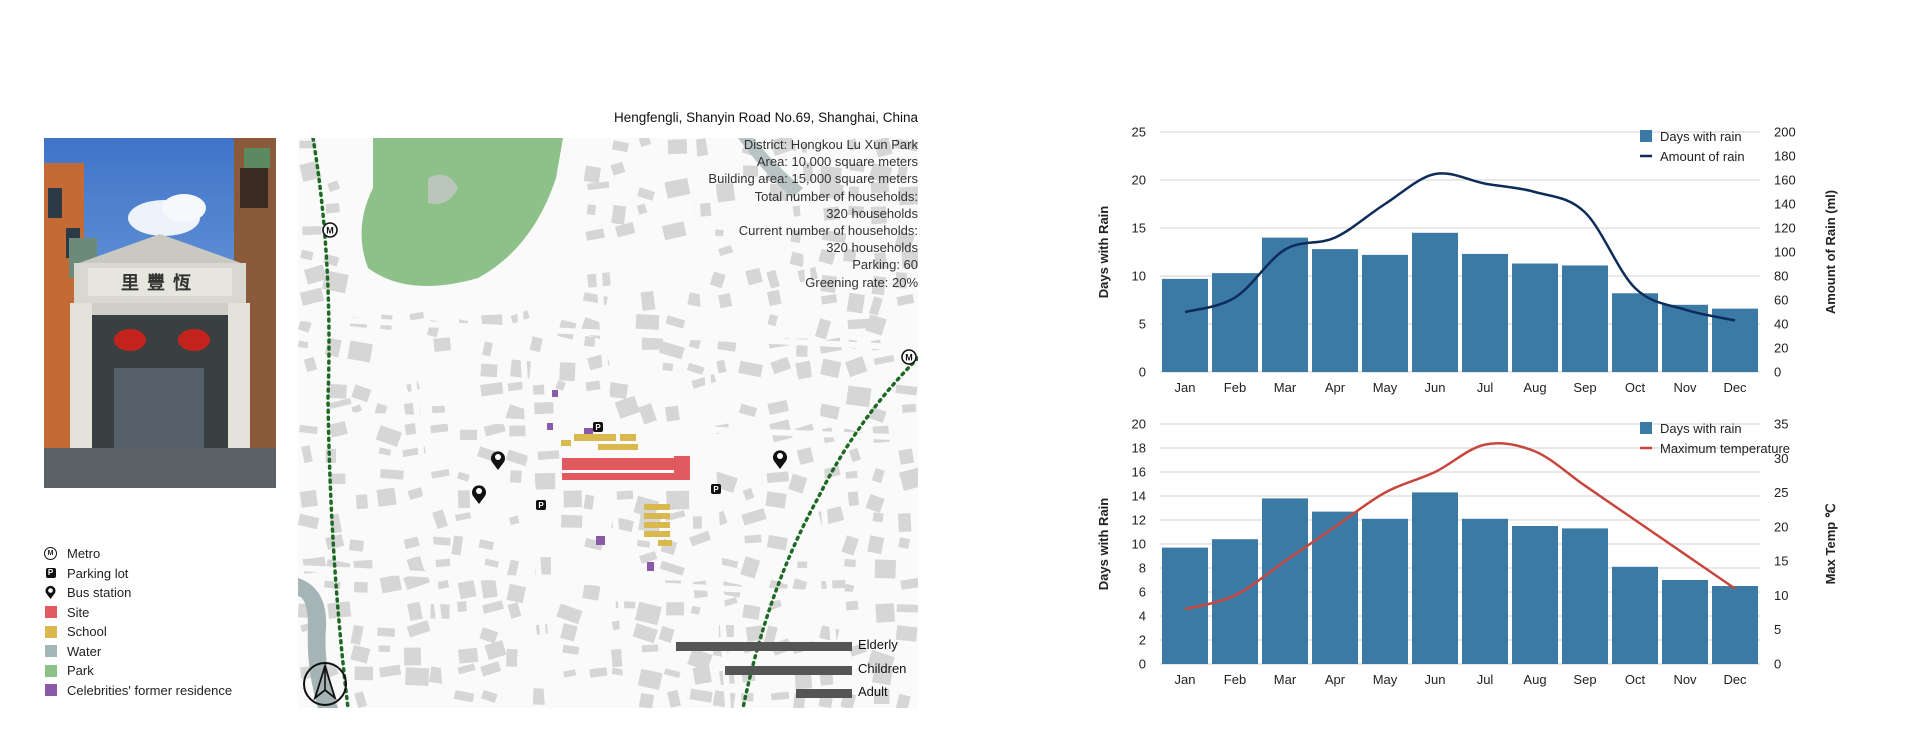 This screenshot has width=1920, height=742. What do you see at coordinates (169, 691) in the screenshot?
I see `legend-item-residence: Celebrities' former residence` at bounding box center [169, 691].